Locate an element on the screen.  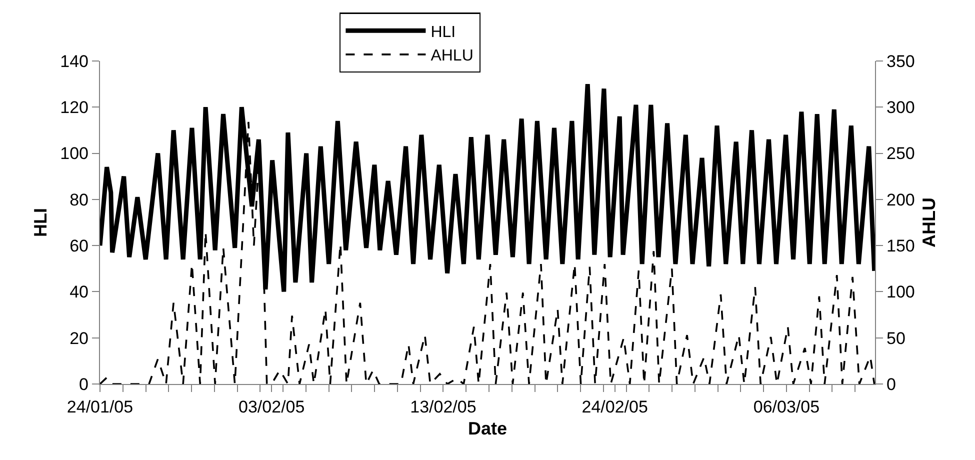
x-tick-label: 24/01/05 is located at coordinates (100, 407).